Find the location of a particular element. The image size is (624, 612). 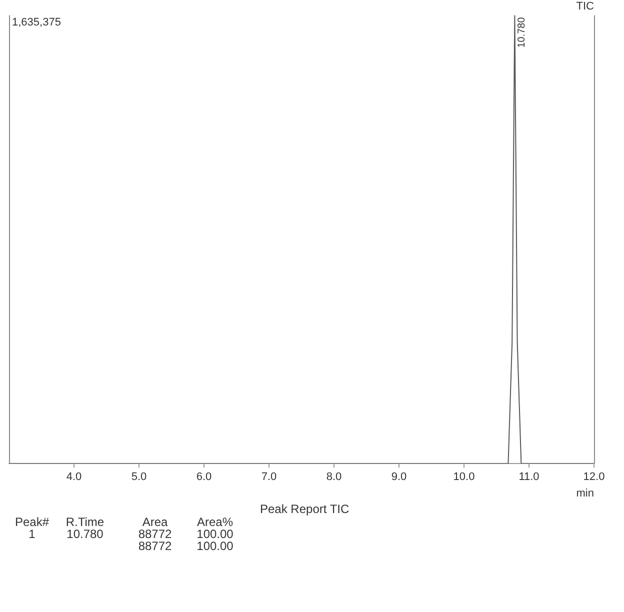

text: Peak# is located at coordinates (32, 522).